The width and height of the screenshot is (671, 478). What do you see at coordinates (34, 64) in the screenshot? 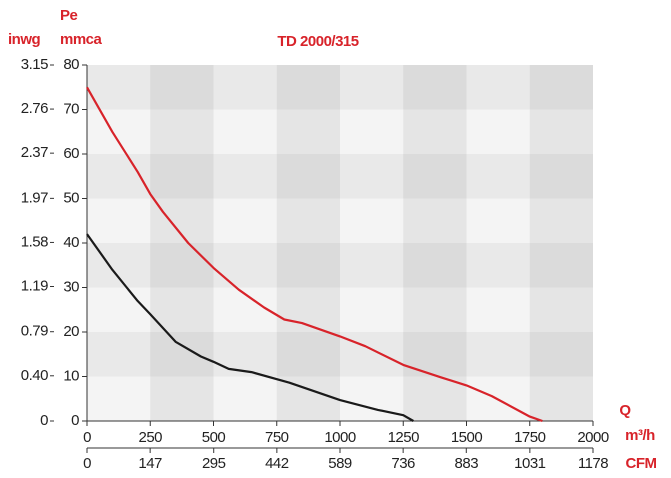
I see `y2-tick-label: 3.15` at bounding box center [34, 64].